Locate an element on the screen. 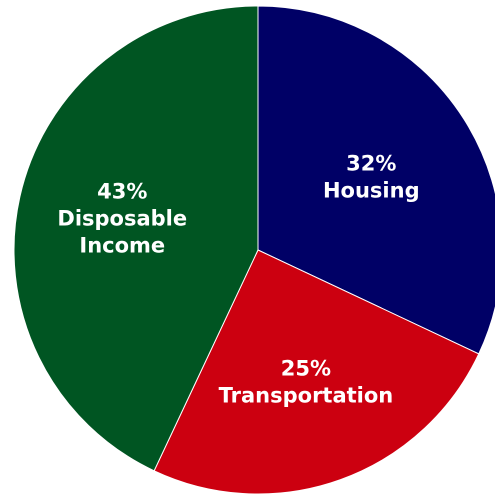  slice-category-label: Housing is located at coordinates (371, 191).